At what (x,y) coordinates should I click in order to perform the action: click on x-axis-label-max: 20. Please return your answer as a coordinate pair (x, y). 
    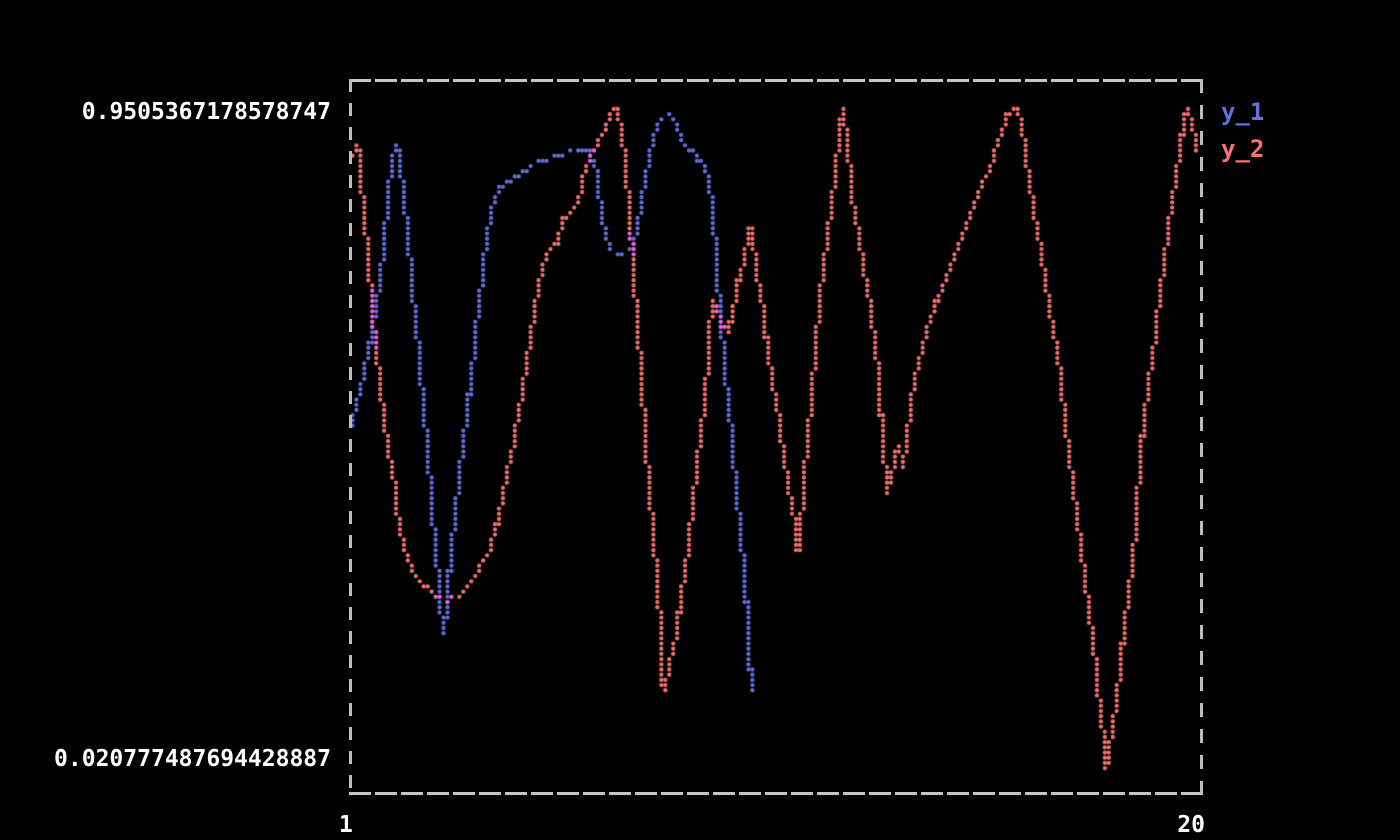
    Looking at the image, I should click on (1191, 825).